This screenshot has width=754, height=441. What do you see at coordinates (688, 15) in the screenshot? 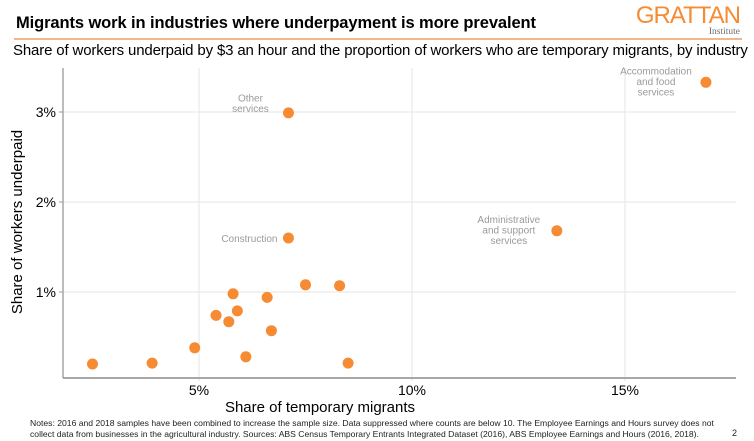
I see `logo-wordmark: GRATTAN` at bounding box center [688, 15].